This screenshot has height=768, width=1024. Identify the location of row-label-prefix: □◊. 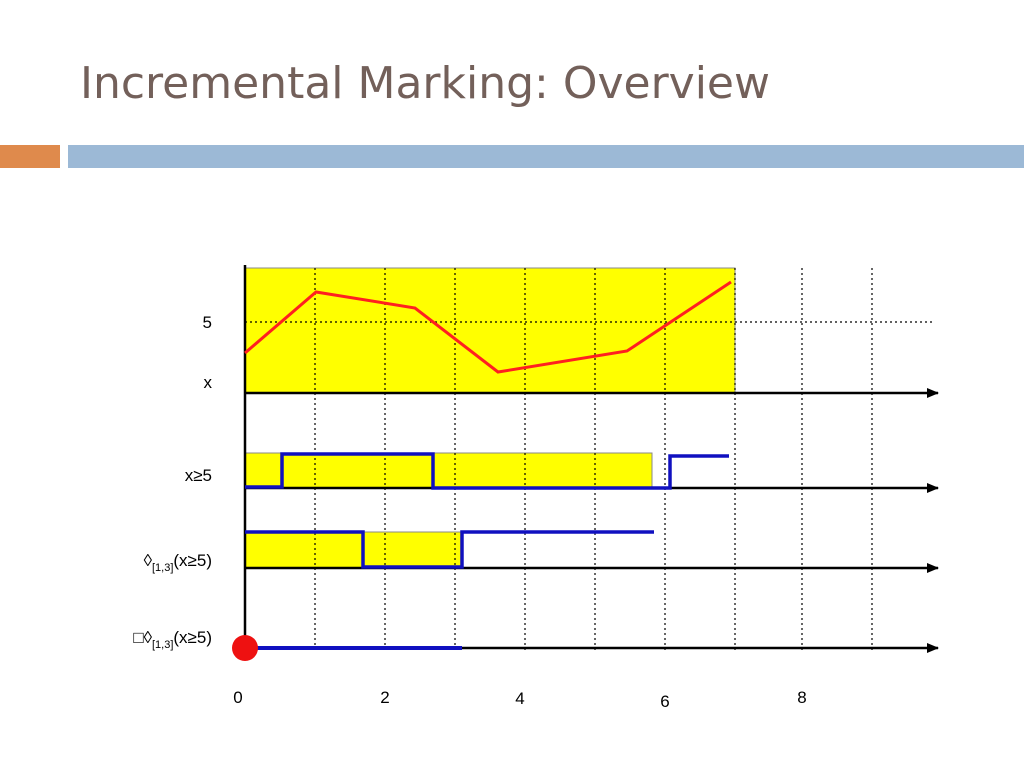
(142, 637).